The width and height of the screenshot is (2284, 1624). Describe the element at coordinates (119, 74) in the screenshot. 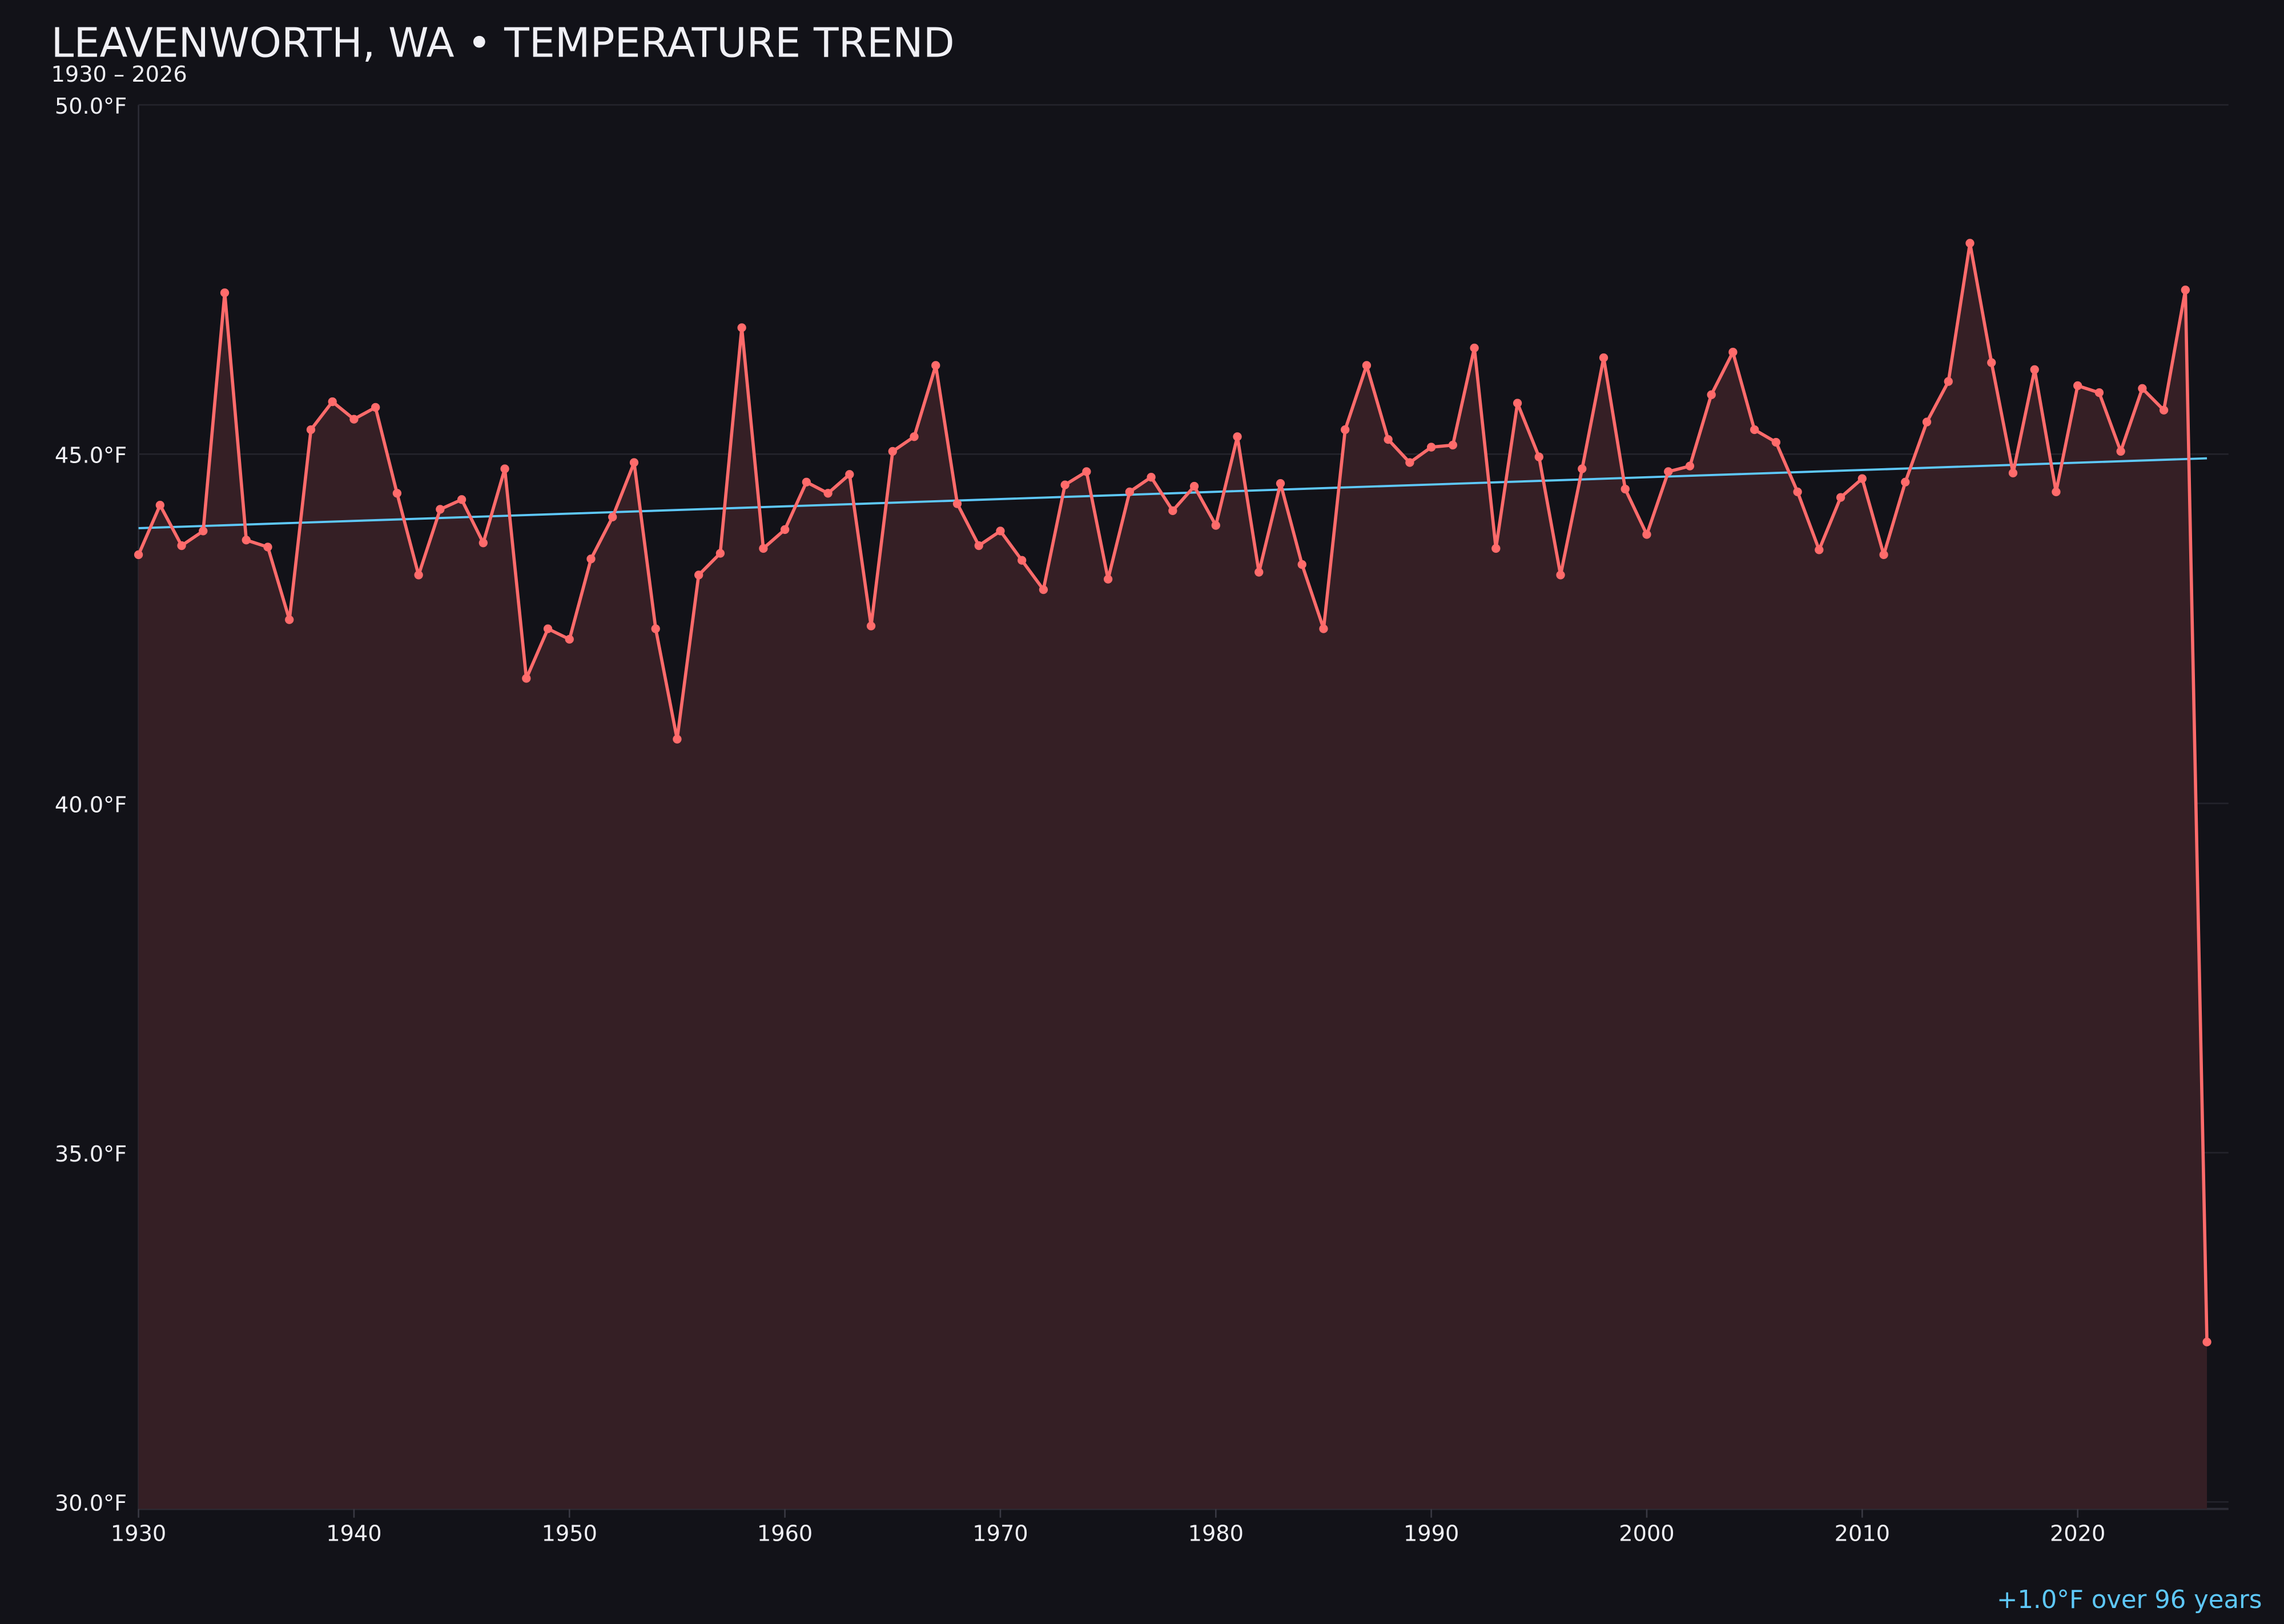

I see `chart-subtitle: 1930 – 2026` at that location.